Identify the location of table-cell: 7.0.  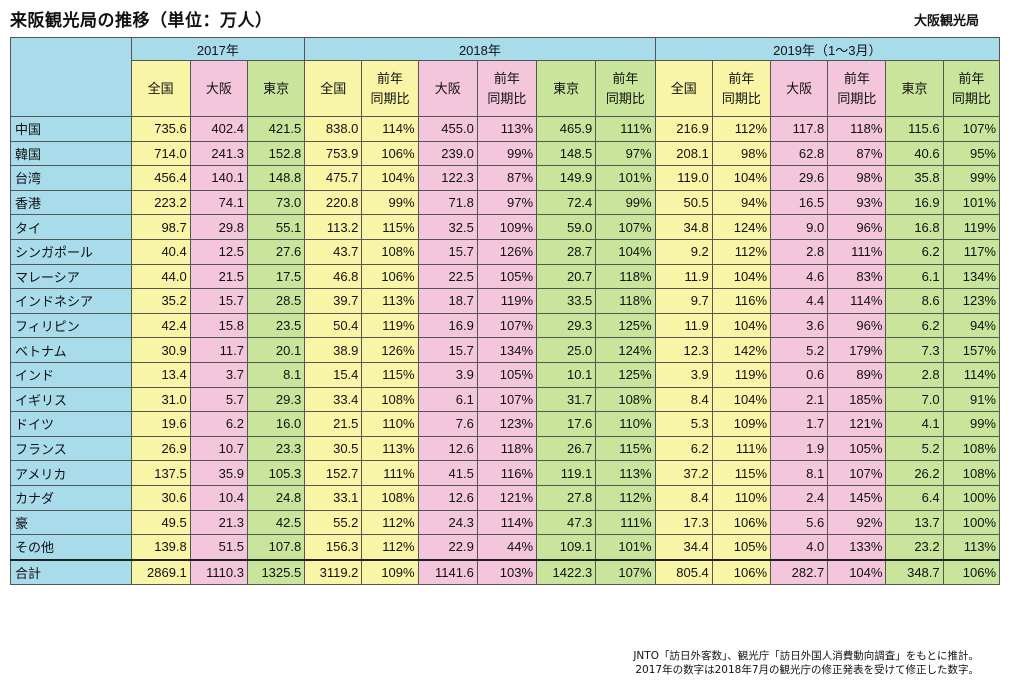
(914, 399).